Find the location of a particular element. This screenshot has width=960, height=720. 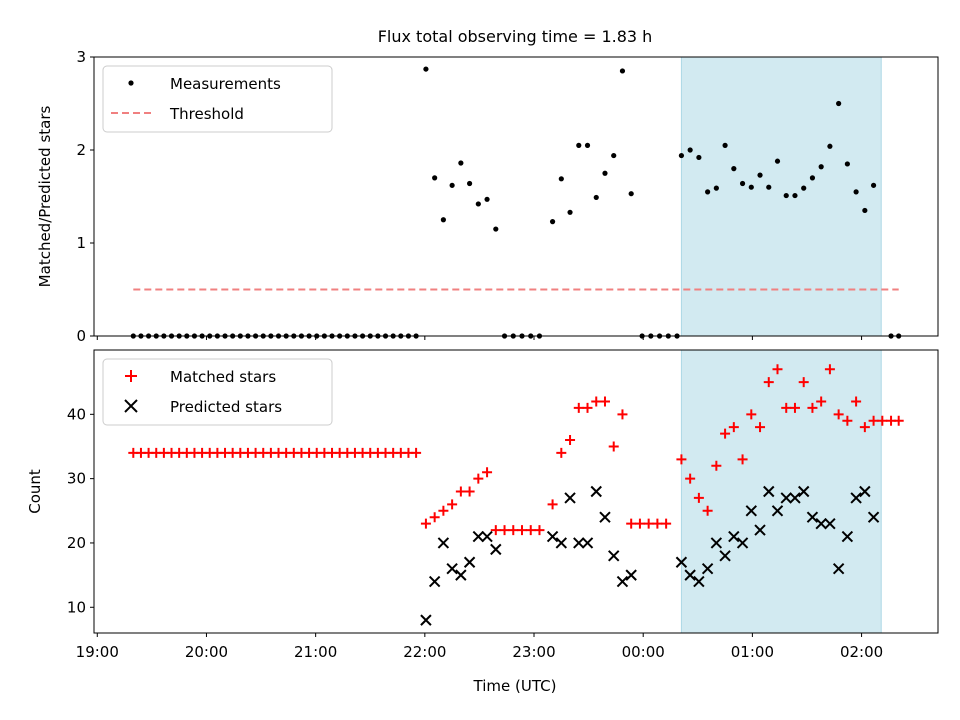

top-ytick-label: 3 is located at coordinates (81, 57).